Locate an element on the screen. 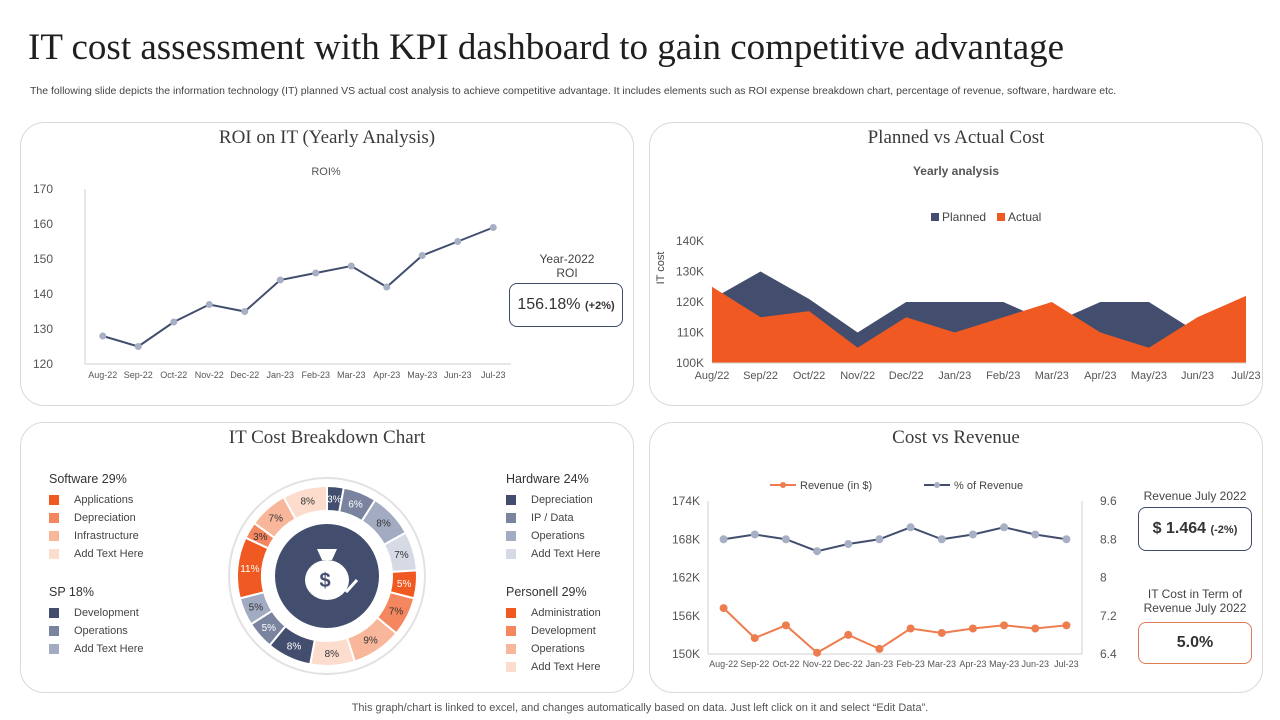  legend-personell-title: Personell 29% is located at coordinates (546, 592).